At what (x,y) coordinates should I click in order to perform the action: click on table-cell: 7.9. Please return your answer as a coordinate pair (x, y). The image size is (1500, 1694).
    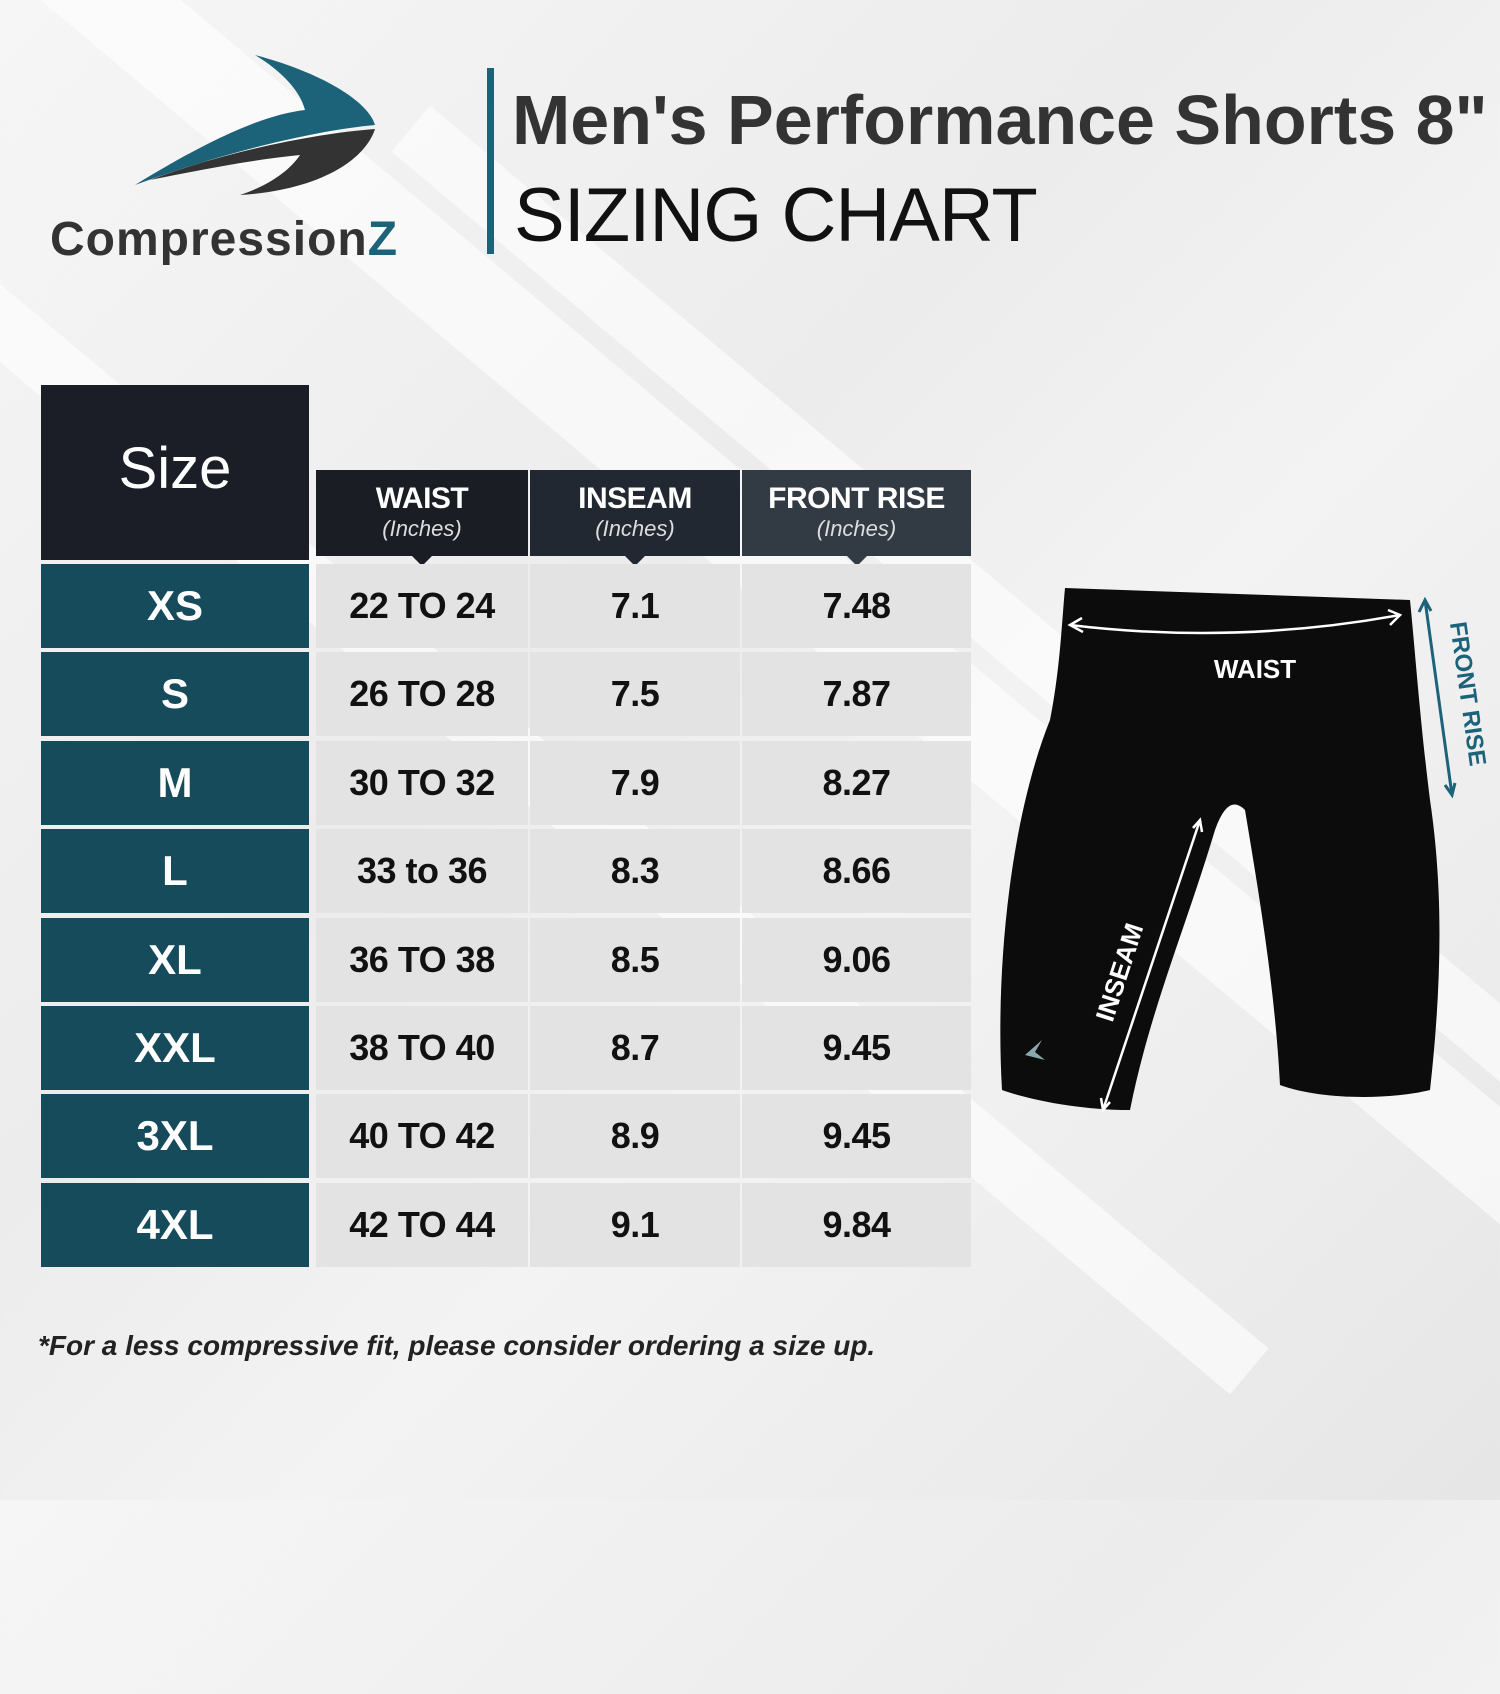
    Looking at the image, I should click on (635, 782).